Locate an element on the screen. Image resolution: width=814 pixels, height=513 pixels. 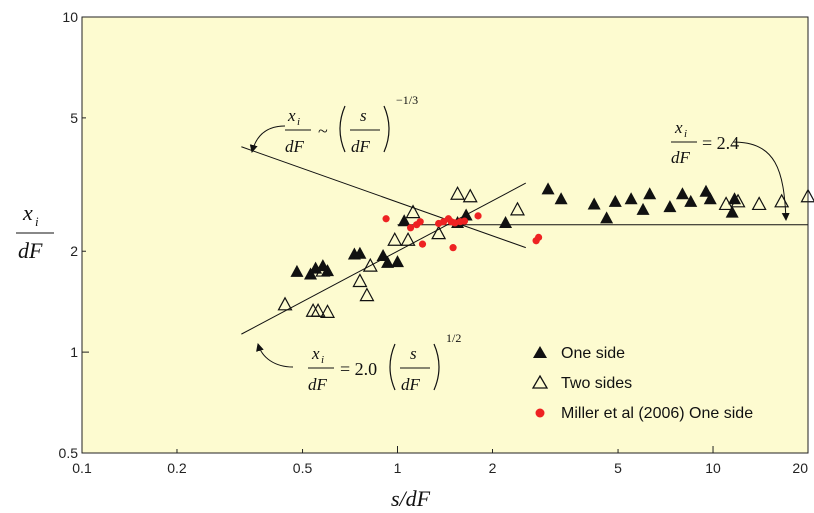
x-tick-label: 2 is located at coordinates (493, 468).